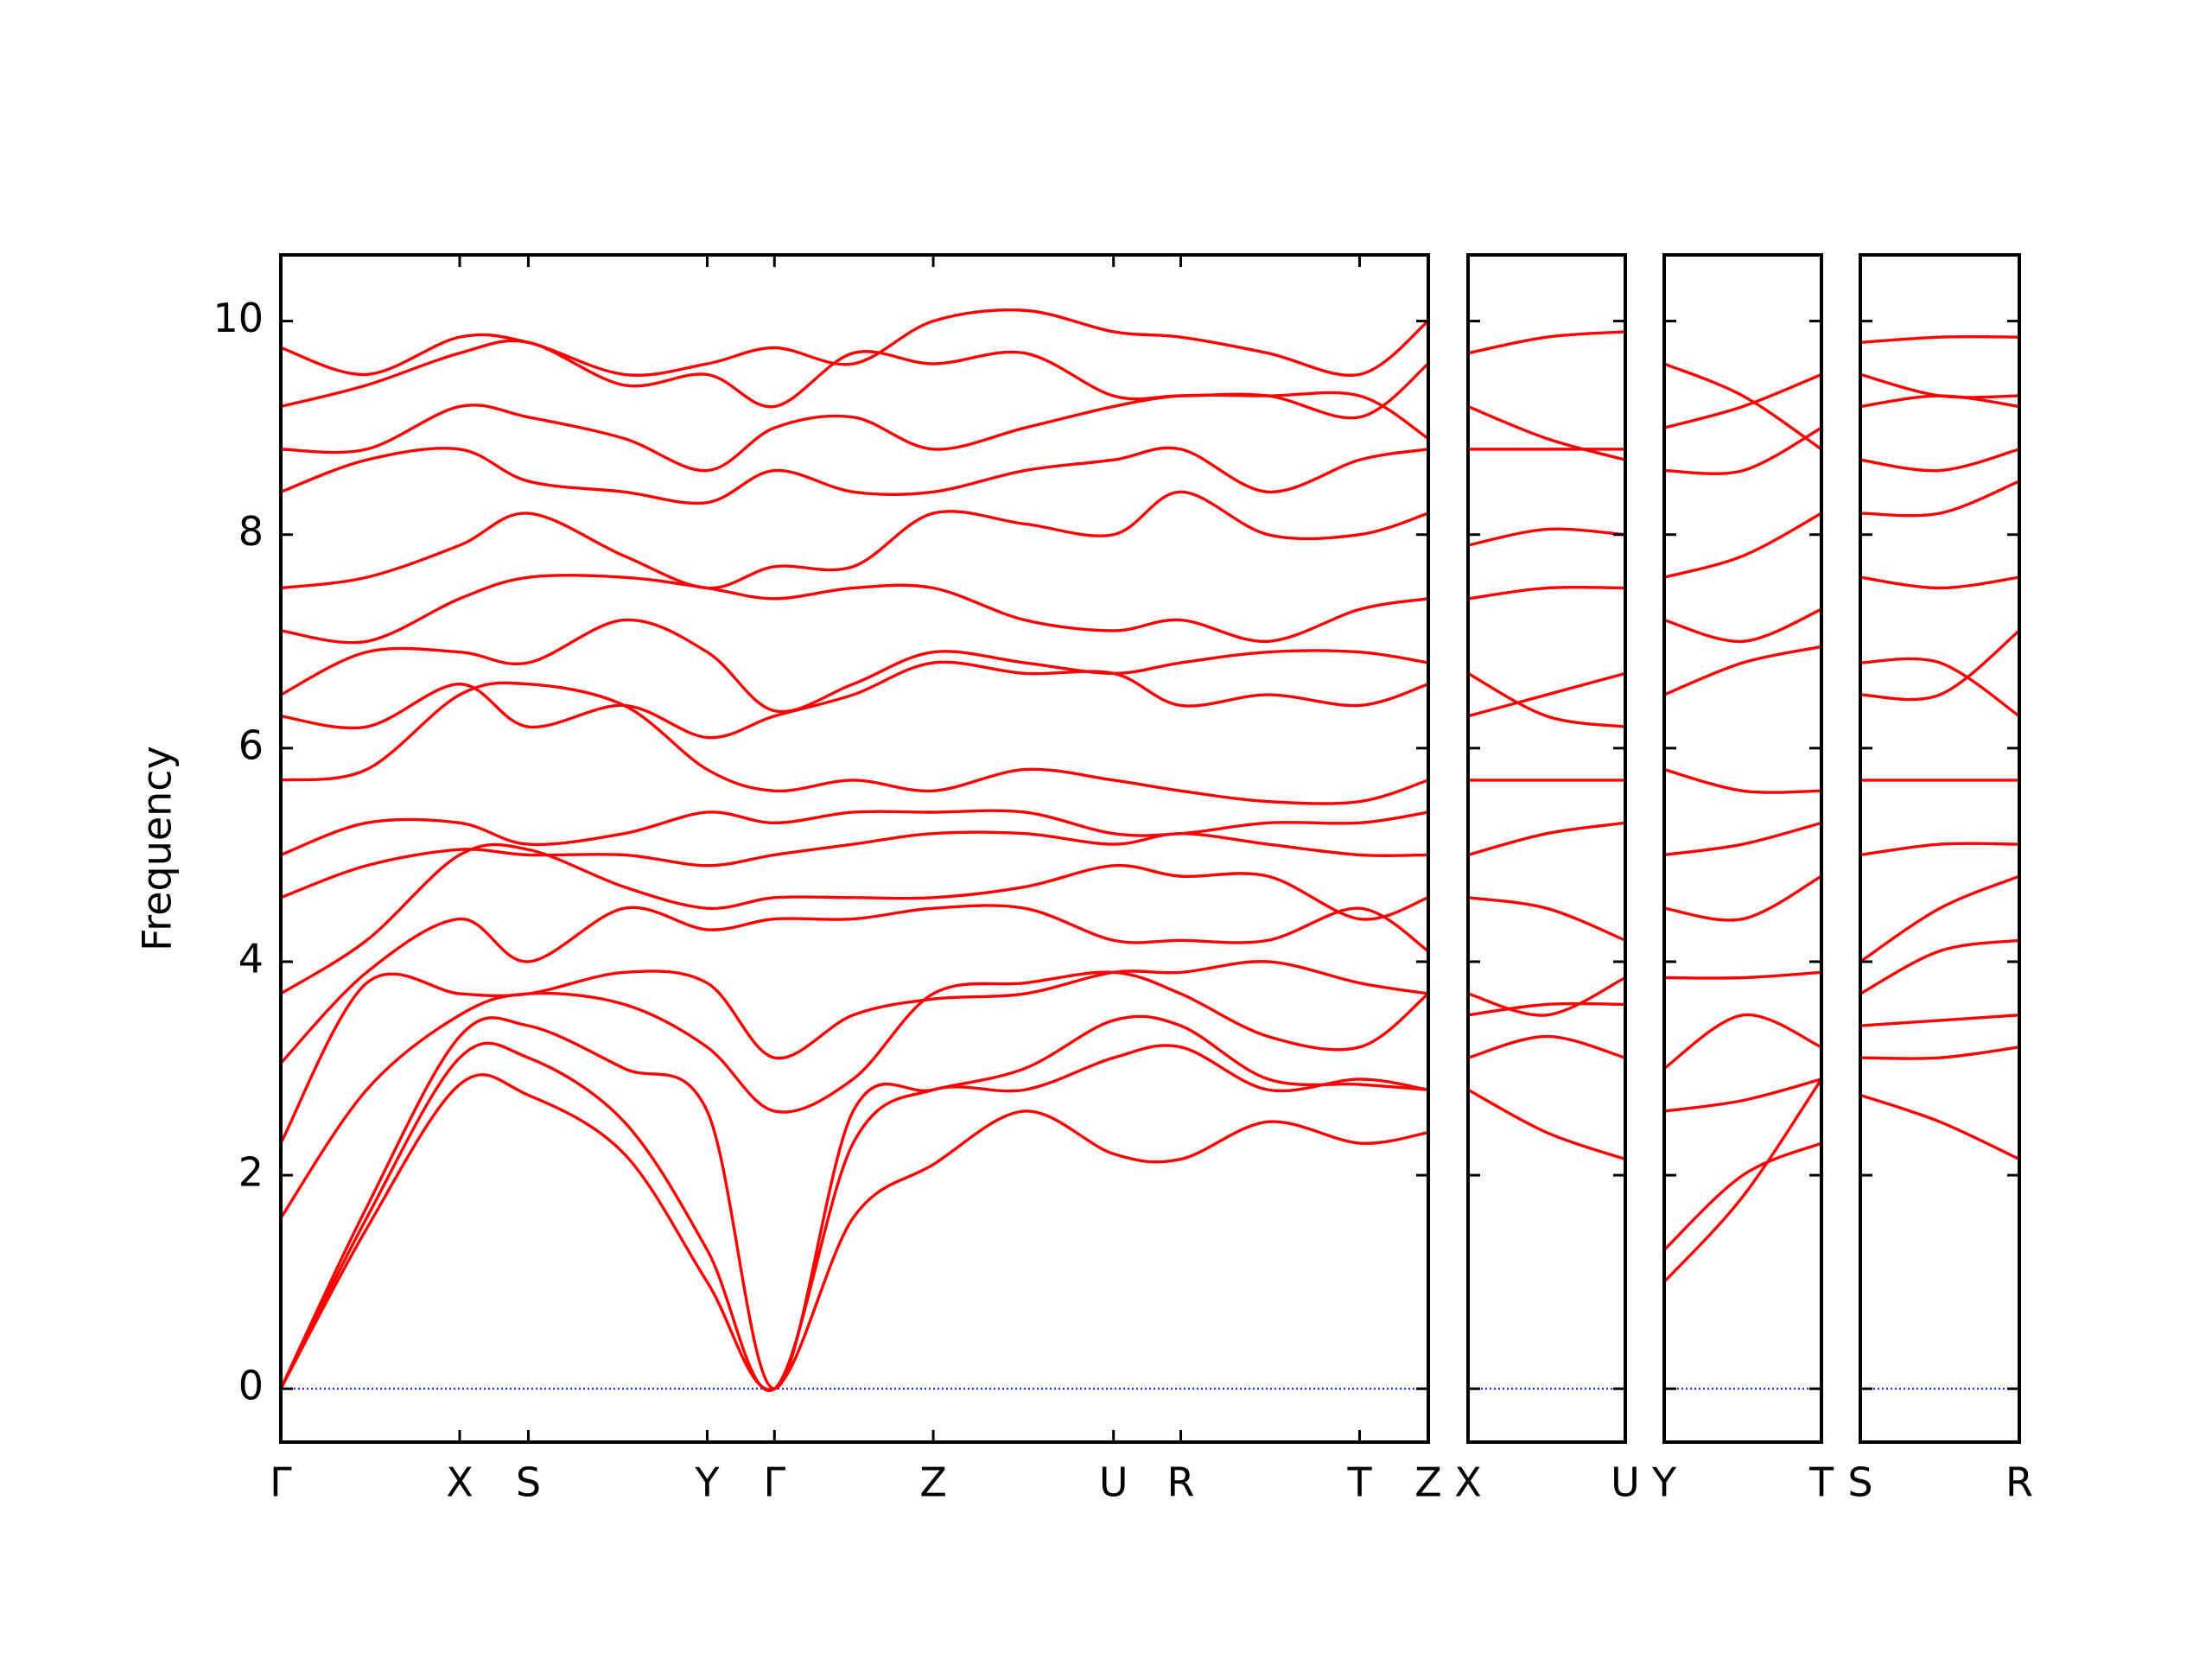 The height and width of the screenshot is (1659, 2212). Describe the element at coordinates (251, 744) in the screenshot. I see `y-tick-label: 6` at that location.